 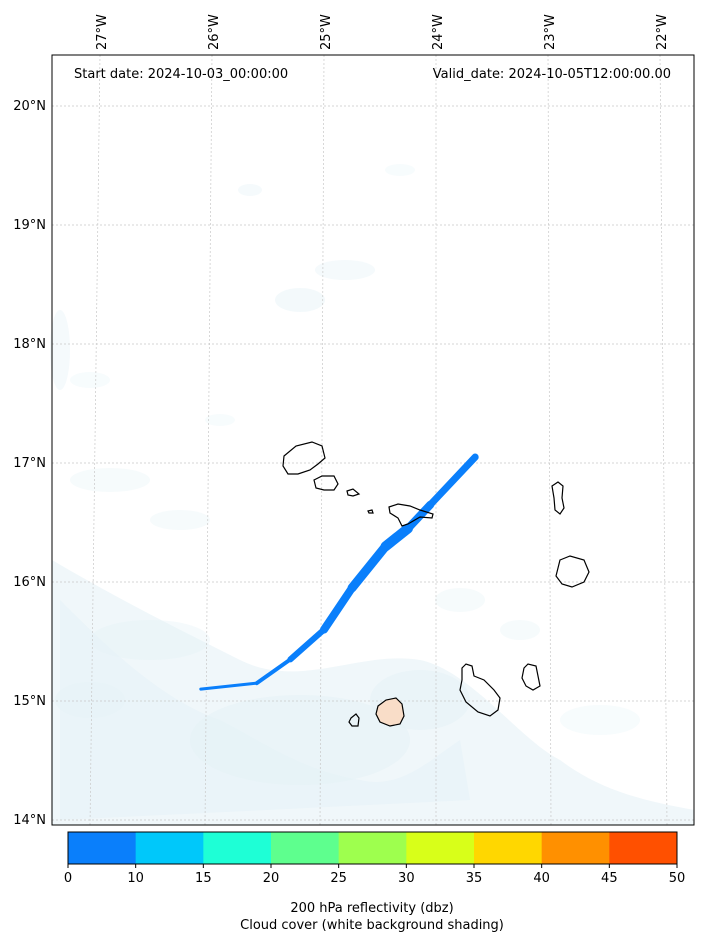 What do you see at coordinates (371, 908) in the screenshot?
I see `colorbar-label-main: 200 hPa reflectivity (dbz)` at bounding box center [371, 908].